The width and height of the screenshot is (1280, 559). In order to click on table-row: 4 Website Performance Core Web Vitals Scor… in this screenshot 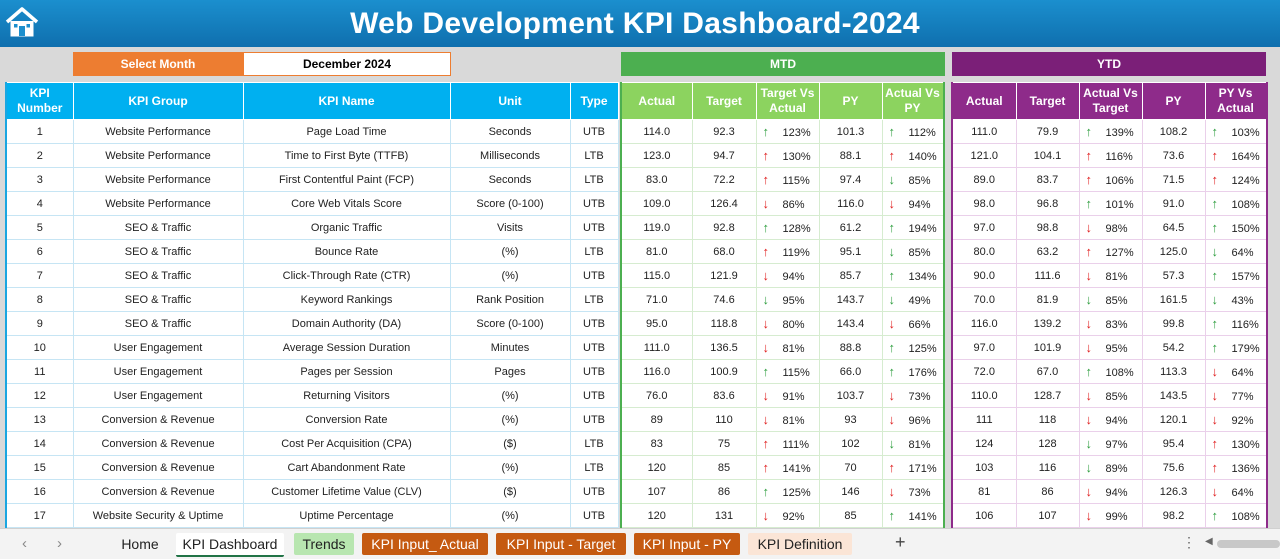, I will do `click(312, 203)`.